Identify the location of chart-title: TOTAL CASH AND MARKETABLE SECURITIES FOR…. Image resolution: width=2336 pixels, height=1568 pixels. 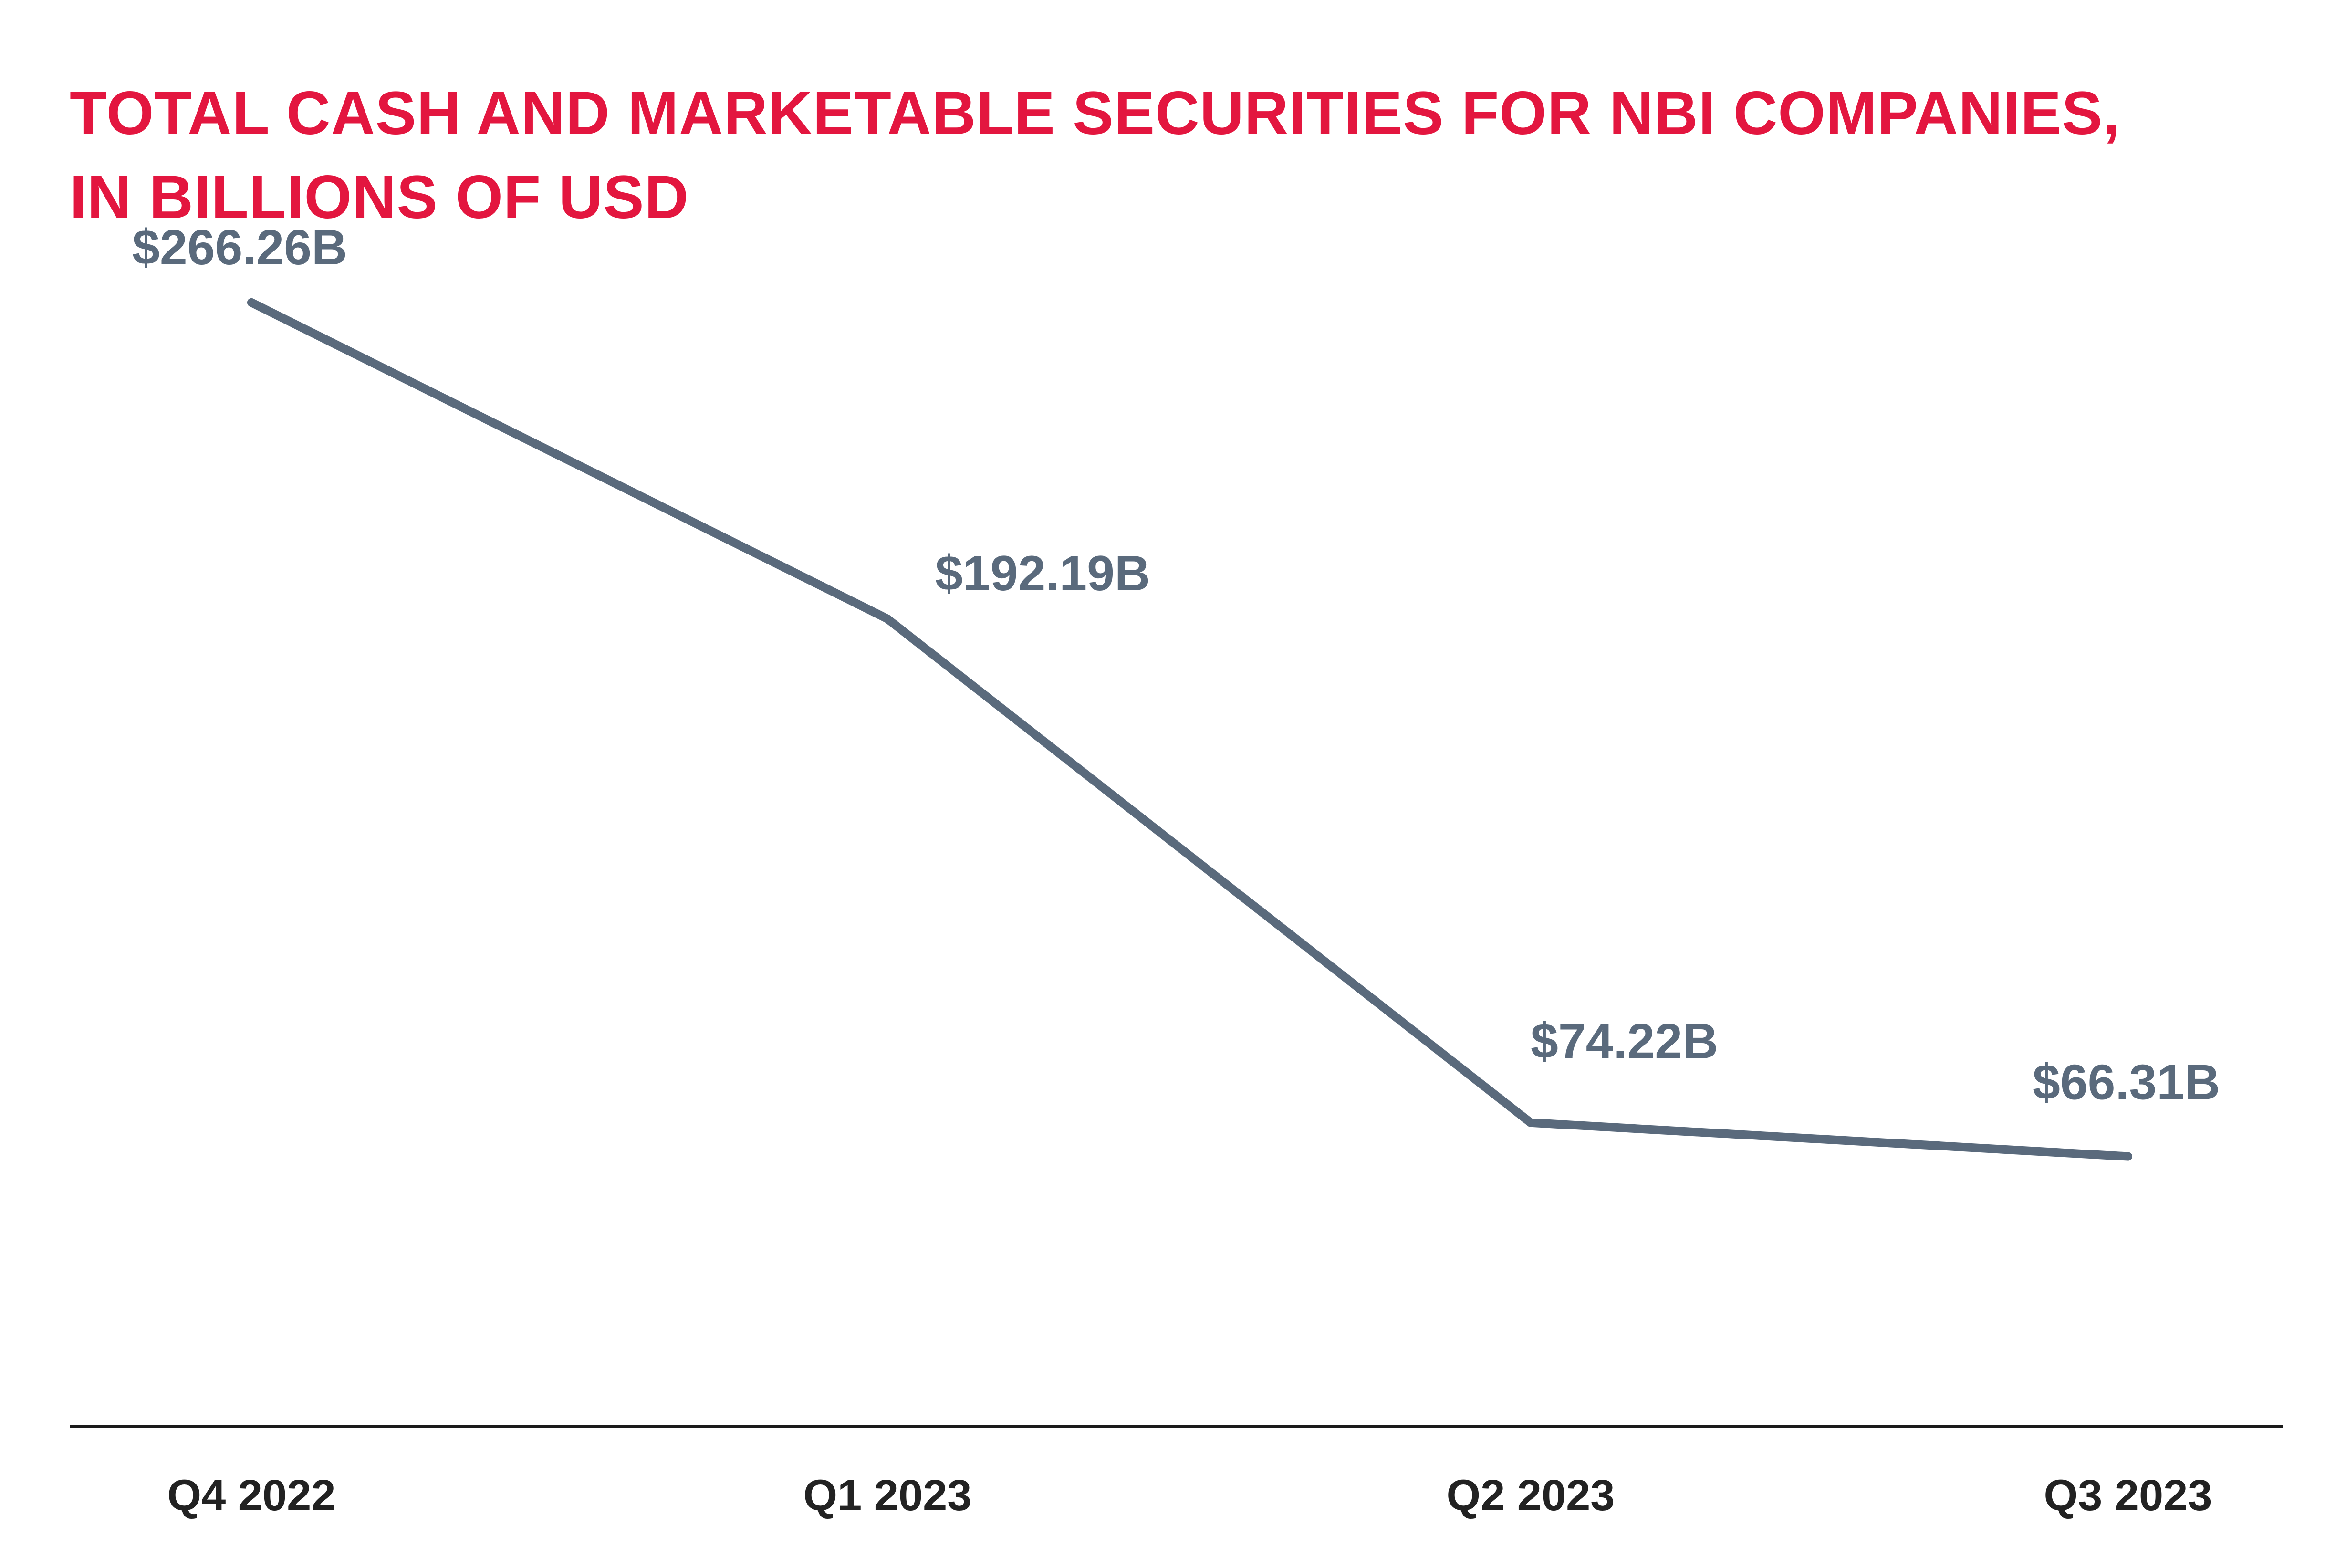
(1167, 156).